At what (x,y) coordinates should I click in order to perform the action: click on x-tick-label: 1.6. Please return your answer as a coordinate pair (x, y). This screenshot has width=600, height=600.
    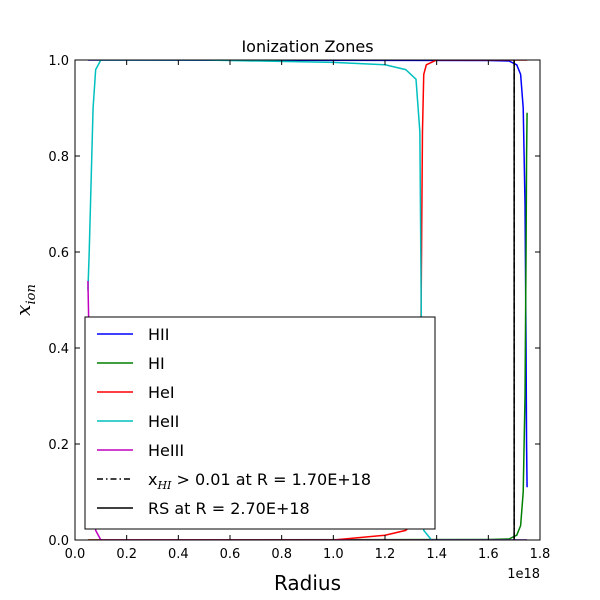
    Looking at the image, I should click on (488, 554).